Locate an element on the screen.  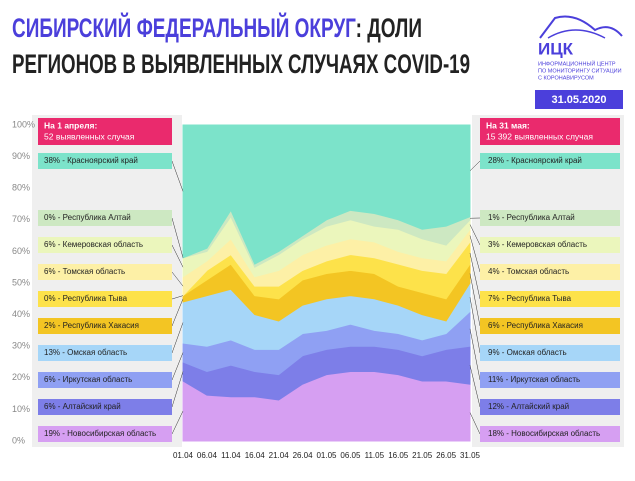
legend-label: 0% - Республика Тыва is located at coordinates (86, 298).